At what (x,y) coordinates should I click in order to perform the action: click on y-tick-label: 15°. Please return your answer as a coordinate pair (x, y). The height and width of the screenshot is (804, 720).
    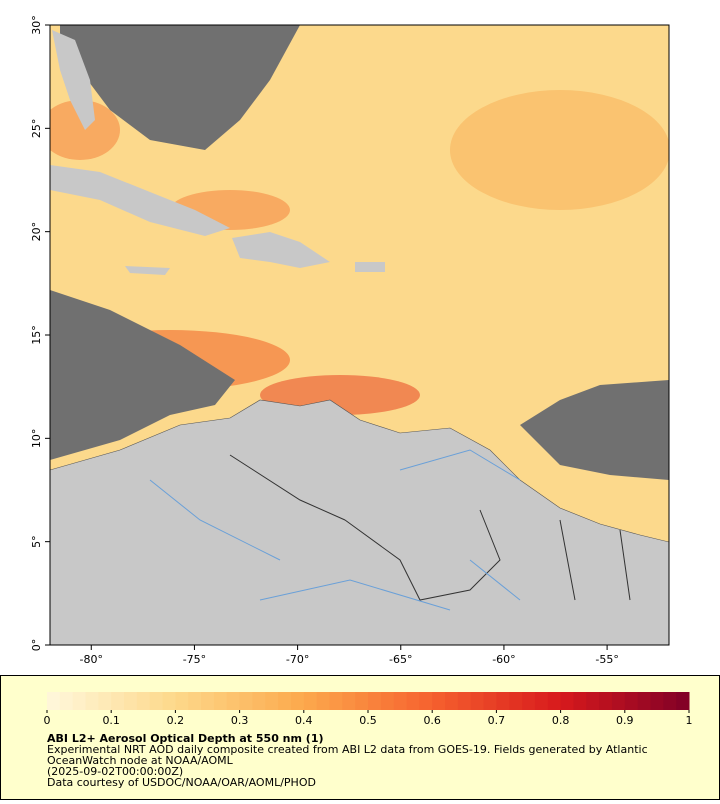
    Looking at the image, I should click on (36, 335).